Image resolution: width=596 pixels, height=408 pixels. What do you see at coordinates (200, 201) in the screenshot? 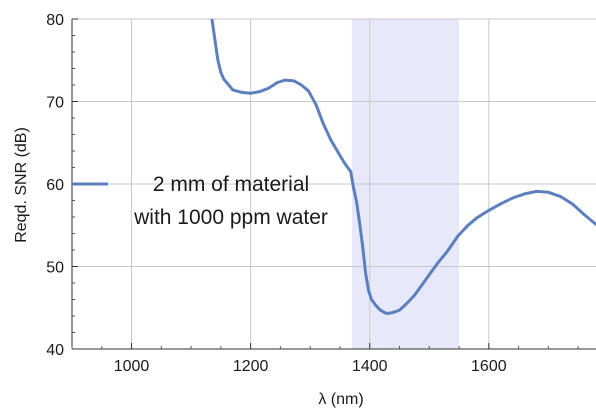
I see `legend: 2 mm of material with 1000 ppm water` at bounding box center [200, 201].